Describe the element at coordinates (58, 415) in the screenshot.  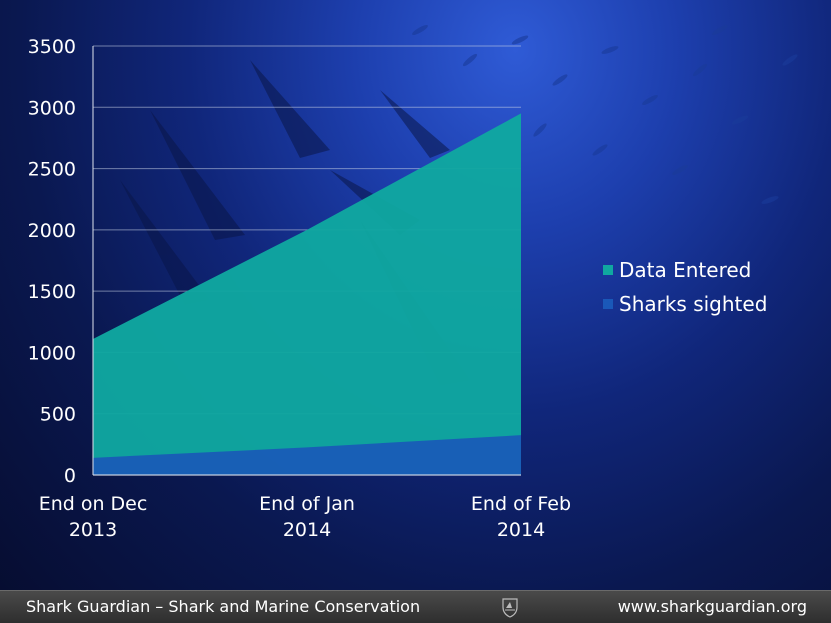
I see `y-tick-label: 500` at that location.